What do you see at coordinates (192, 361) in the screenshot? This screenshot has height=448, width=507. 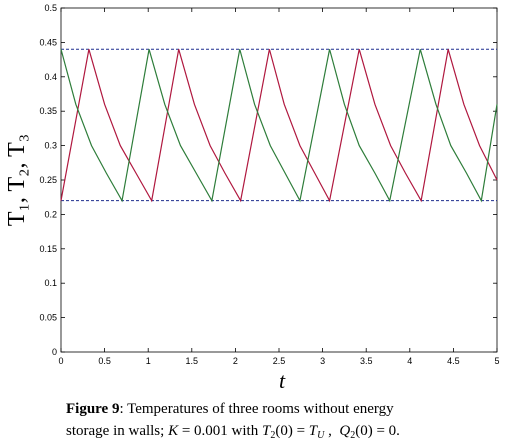 I see `x-tick-label: 1.5` at bounding box center [192, 361].